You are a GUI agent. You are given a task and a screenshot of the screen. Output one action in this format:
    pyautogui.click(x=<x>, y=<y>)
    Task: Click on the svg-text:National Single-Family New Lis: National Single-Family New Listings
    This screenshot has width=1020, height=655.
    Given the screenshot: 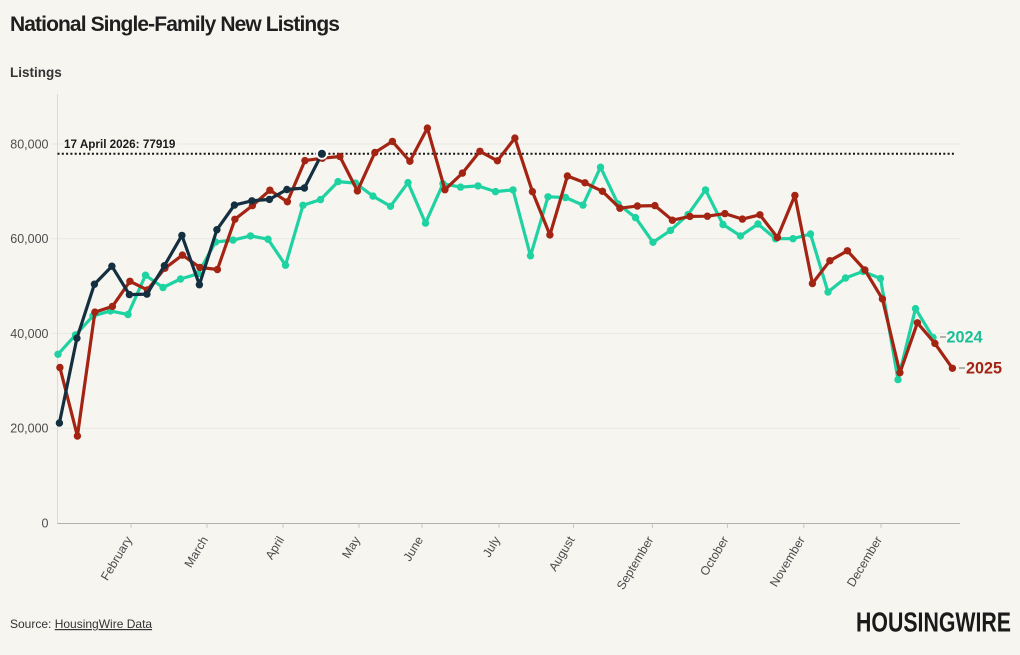 What is the action you would take?
    pyautogui.click(x=174, y=24)
    